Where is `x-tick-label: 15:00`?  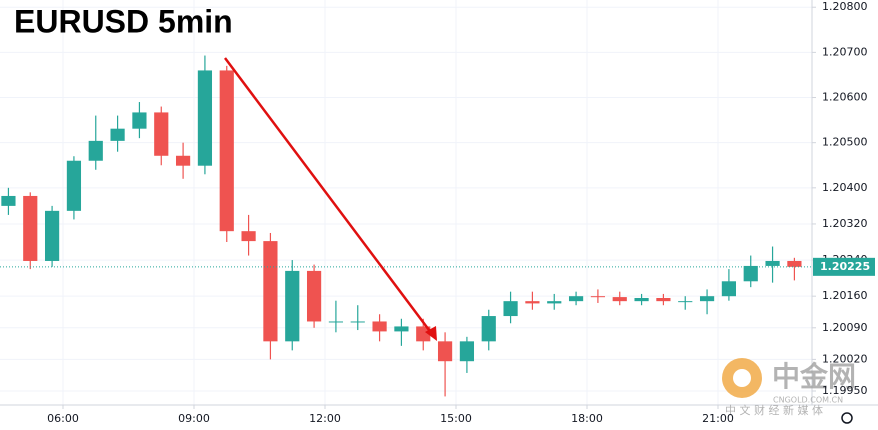 x-tick-label: 15:00 is located at coordinates (456, 418).